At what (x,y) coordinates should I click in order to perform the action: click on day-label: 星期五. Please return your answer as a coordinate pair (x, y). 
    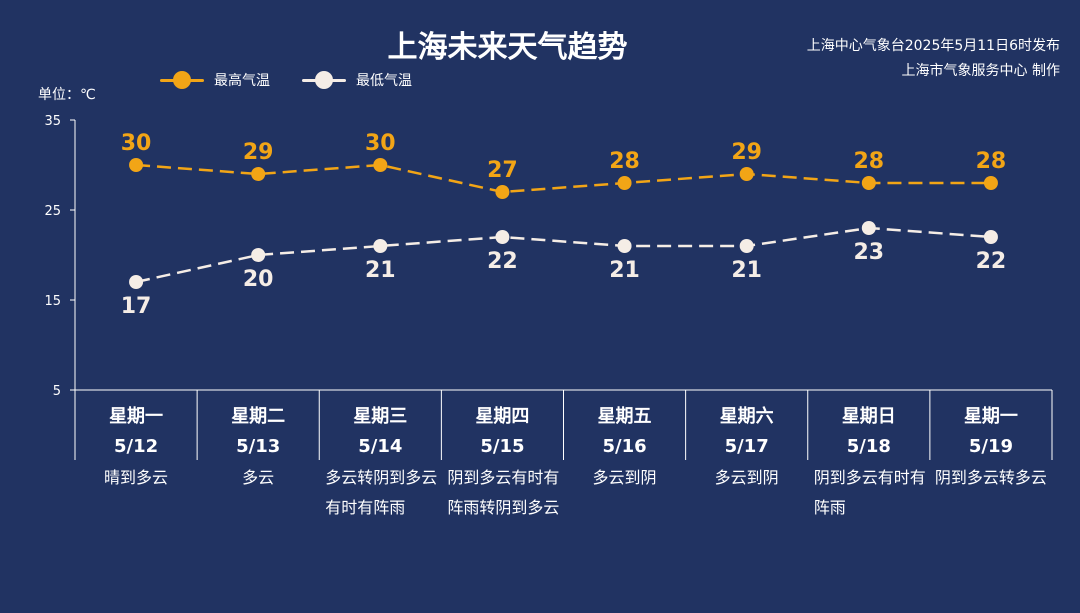
    Looking at the image, I should click on (625, 416).